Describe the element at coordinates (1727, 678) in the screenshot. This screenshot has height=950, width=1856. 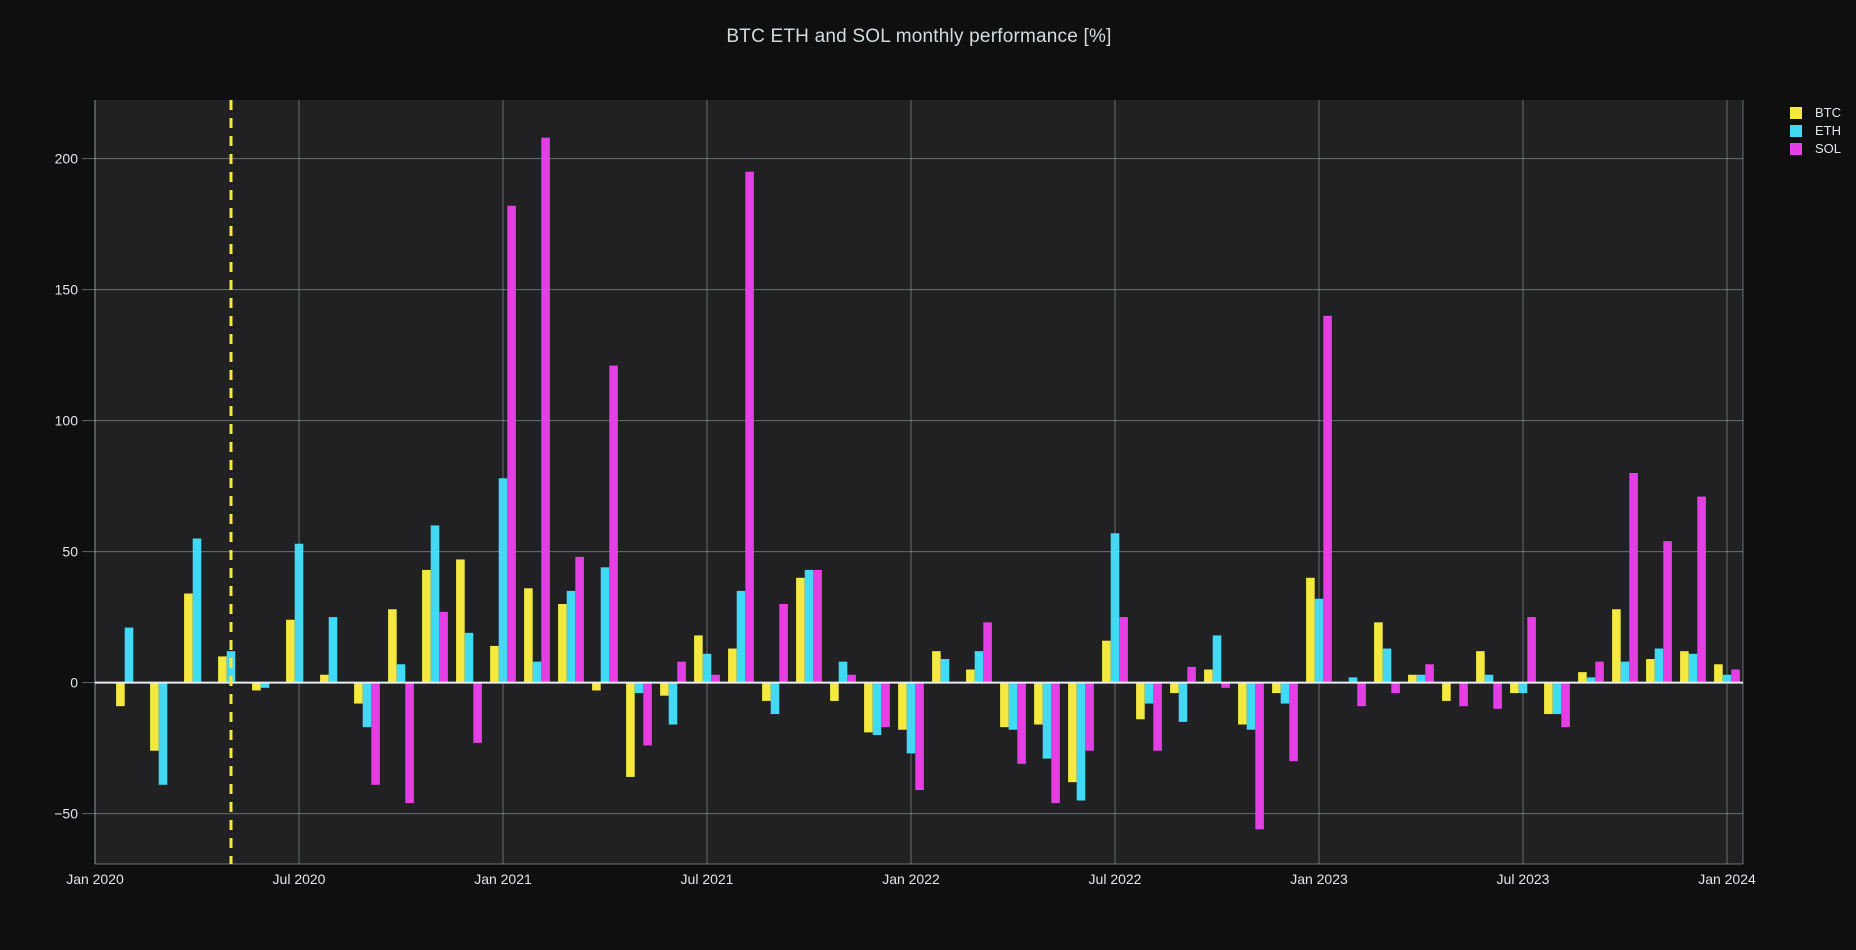
I see `bar-ETH-Jan-2024` at that location.